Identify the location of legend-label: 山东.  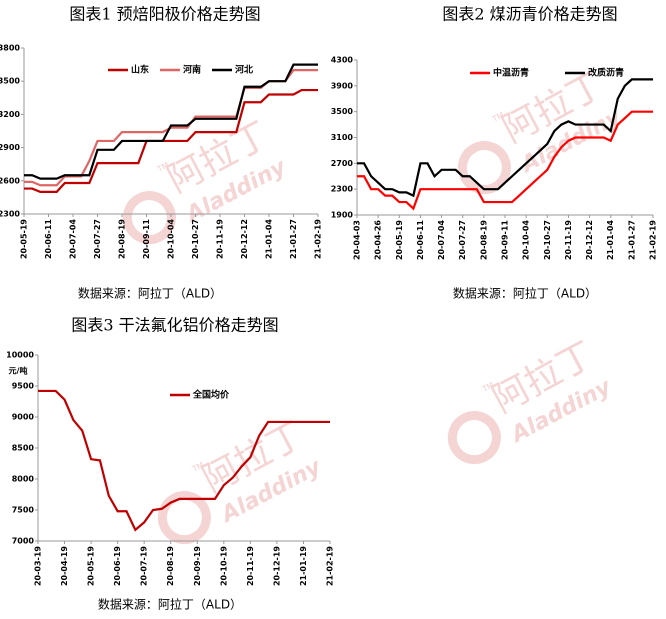
(140, 70).